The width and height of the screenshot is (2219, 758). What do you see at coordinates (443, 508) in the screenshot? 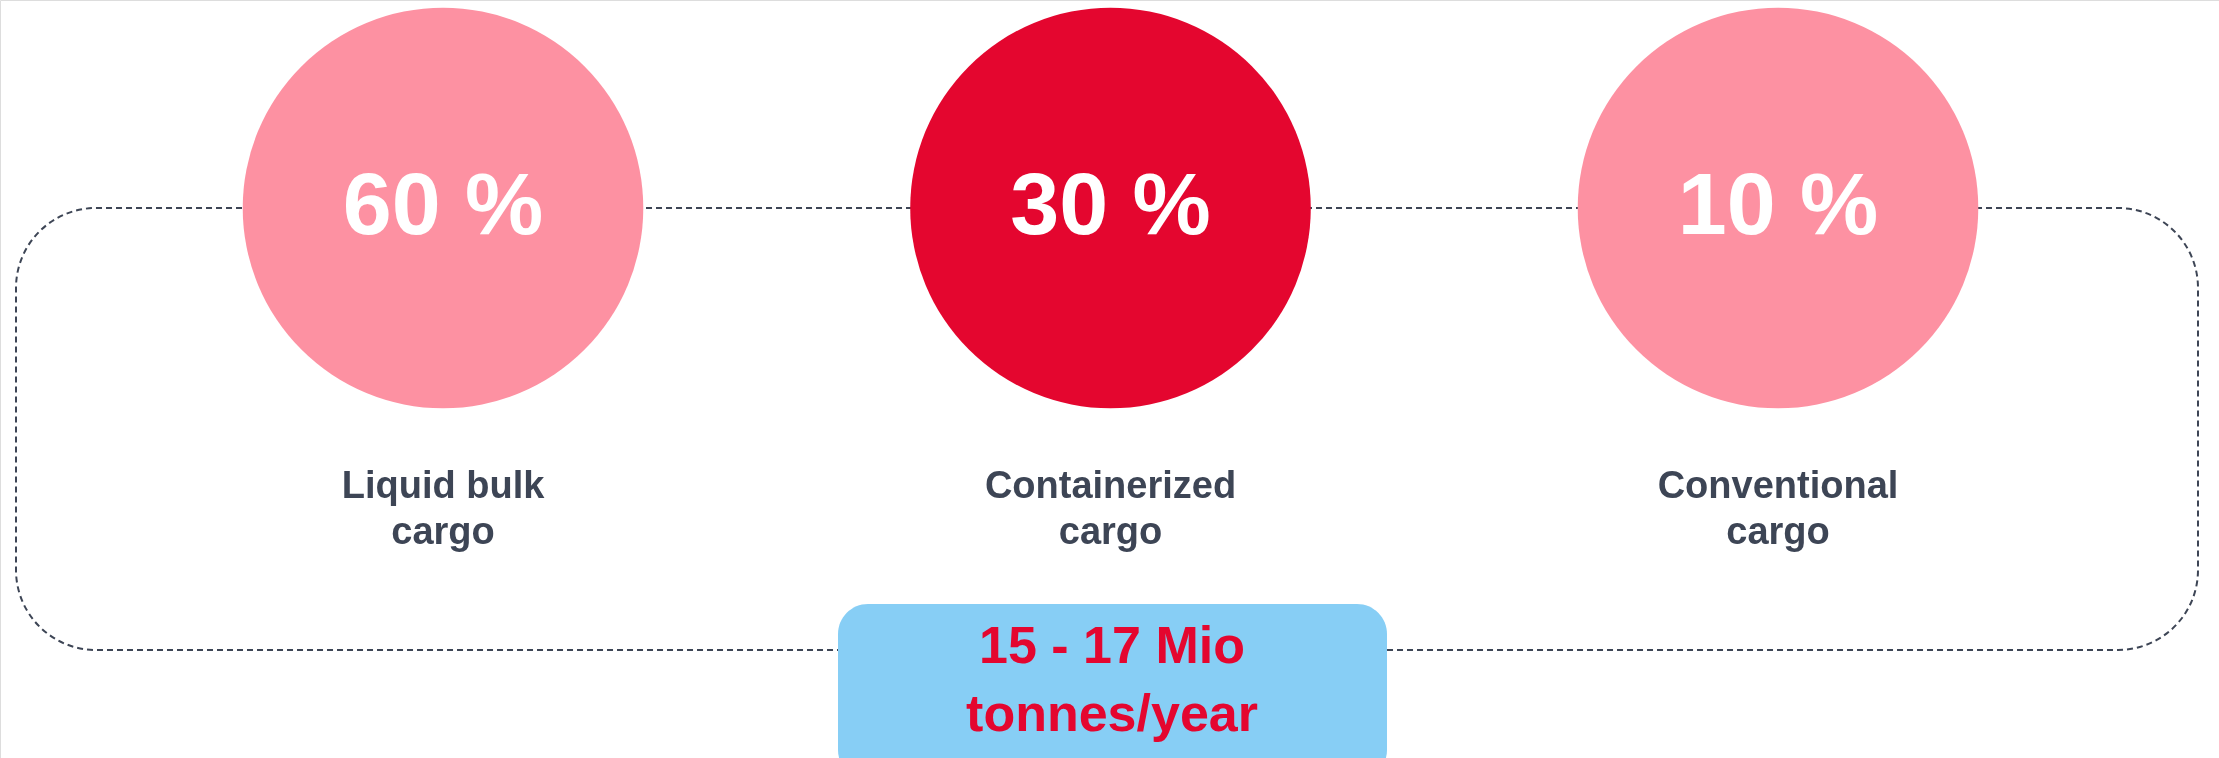
I see `category-label: Liquid bulk cargo` at bounding box center [443, 508].